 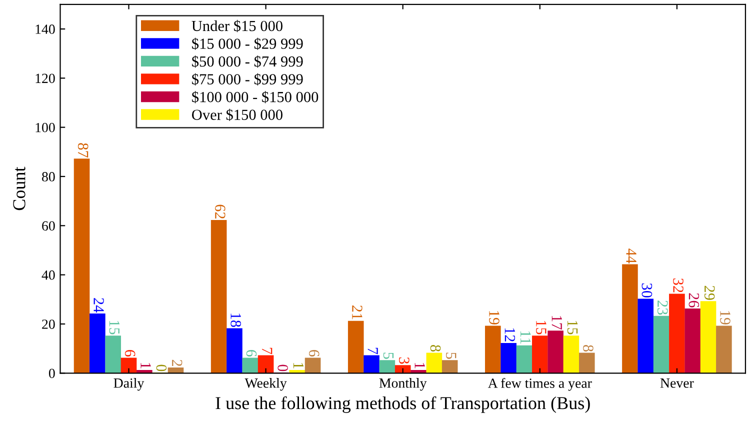 I want to click on data-label: 17, so click(x=557, y=323).